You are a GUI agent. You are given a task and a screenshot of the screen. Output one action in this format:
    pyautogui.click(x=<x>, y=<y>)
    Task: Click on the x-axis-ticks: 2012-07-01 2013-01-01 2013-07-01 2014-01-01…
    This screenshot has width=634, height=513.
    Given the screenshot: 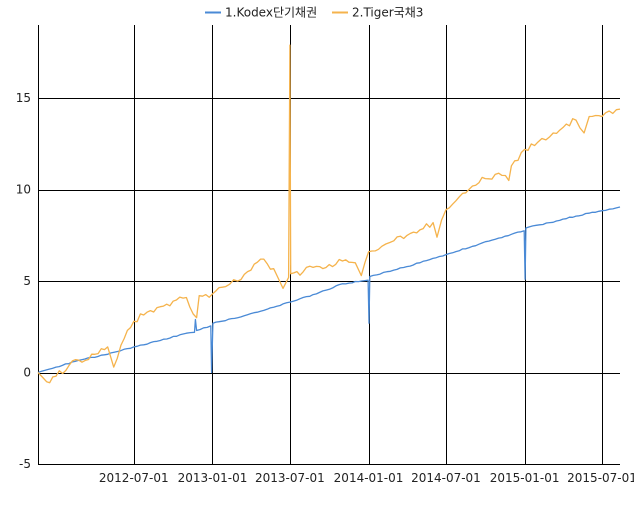 What is the action you would take?
    pyautogui.click(x=366, y=478)
    